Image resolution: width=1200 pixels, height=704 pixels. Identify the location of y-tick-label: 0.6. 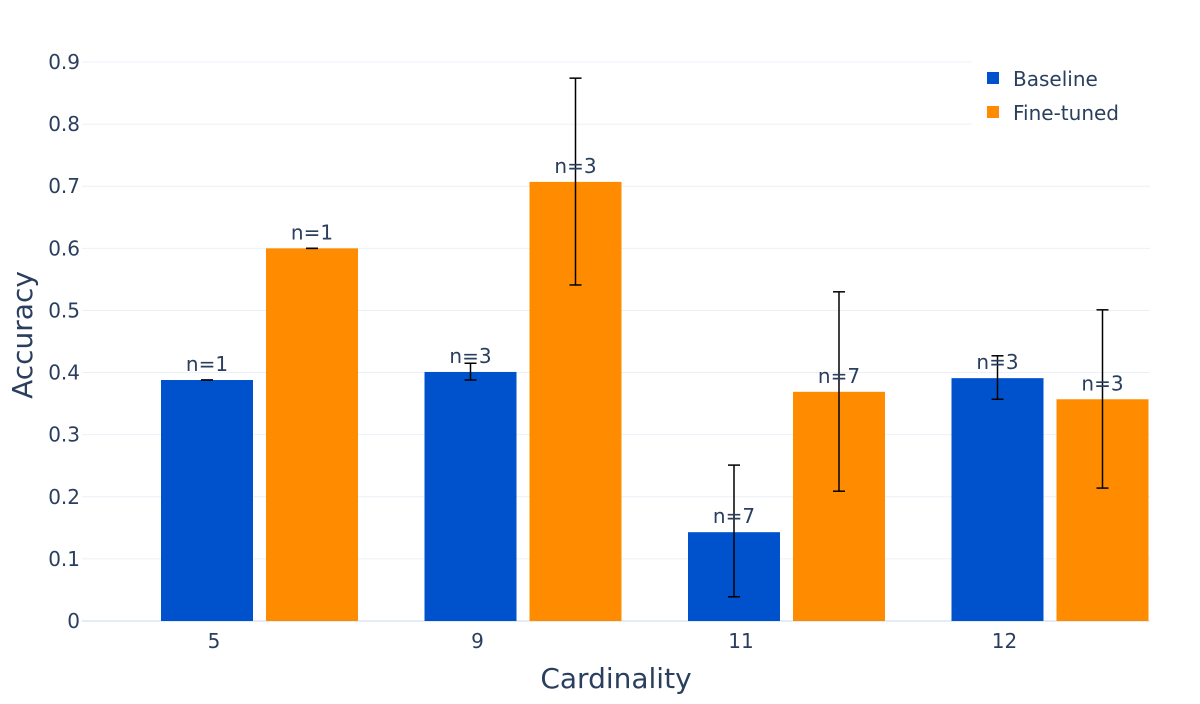
(64, 248).